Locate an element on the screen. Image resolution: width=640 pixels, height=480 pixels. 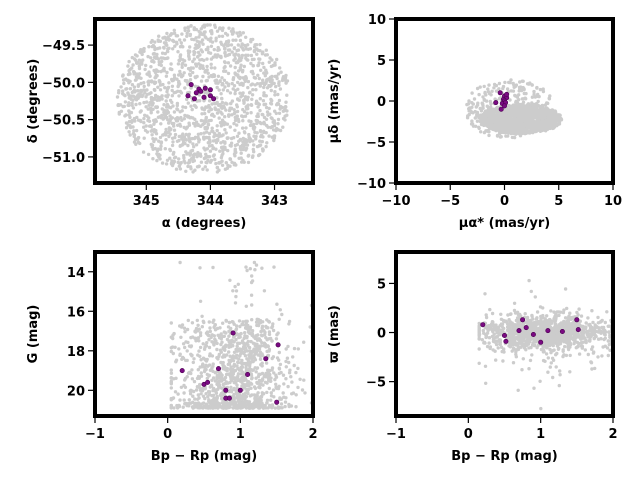
y-tick-label: 10 is located at coordinates (377, 20).